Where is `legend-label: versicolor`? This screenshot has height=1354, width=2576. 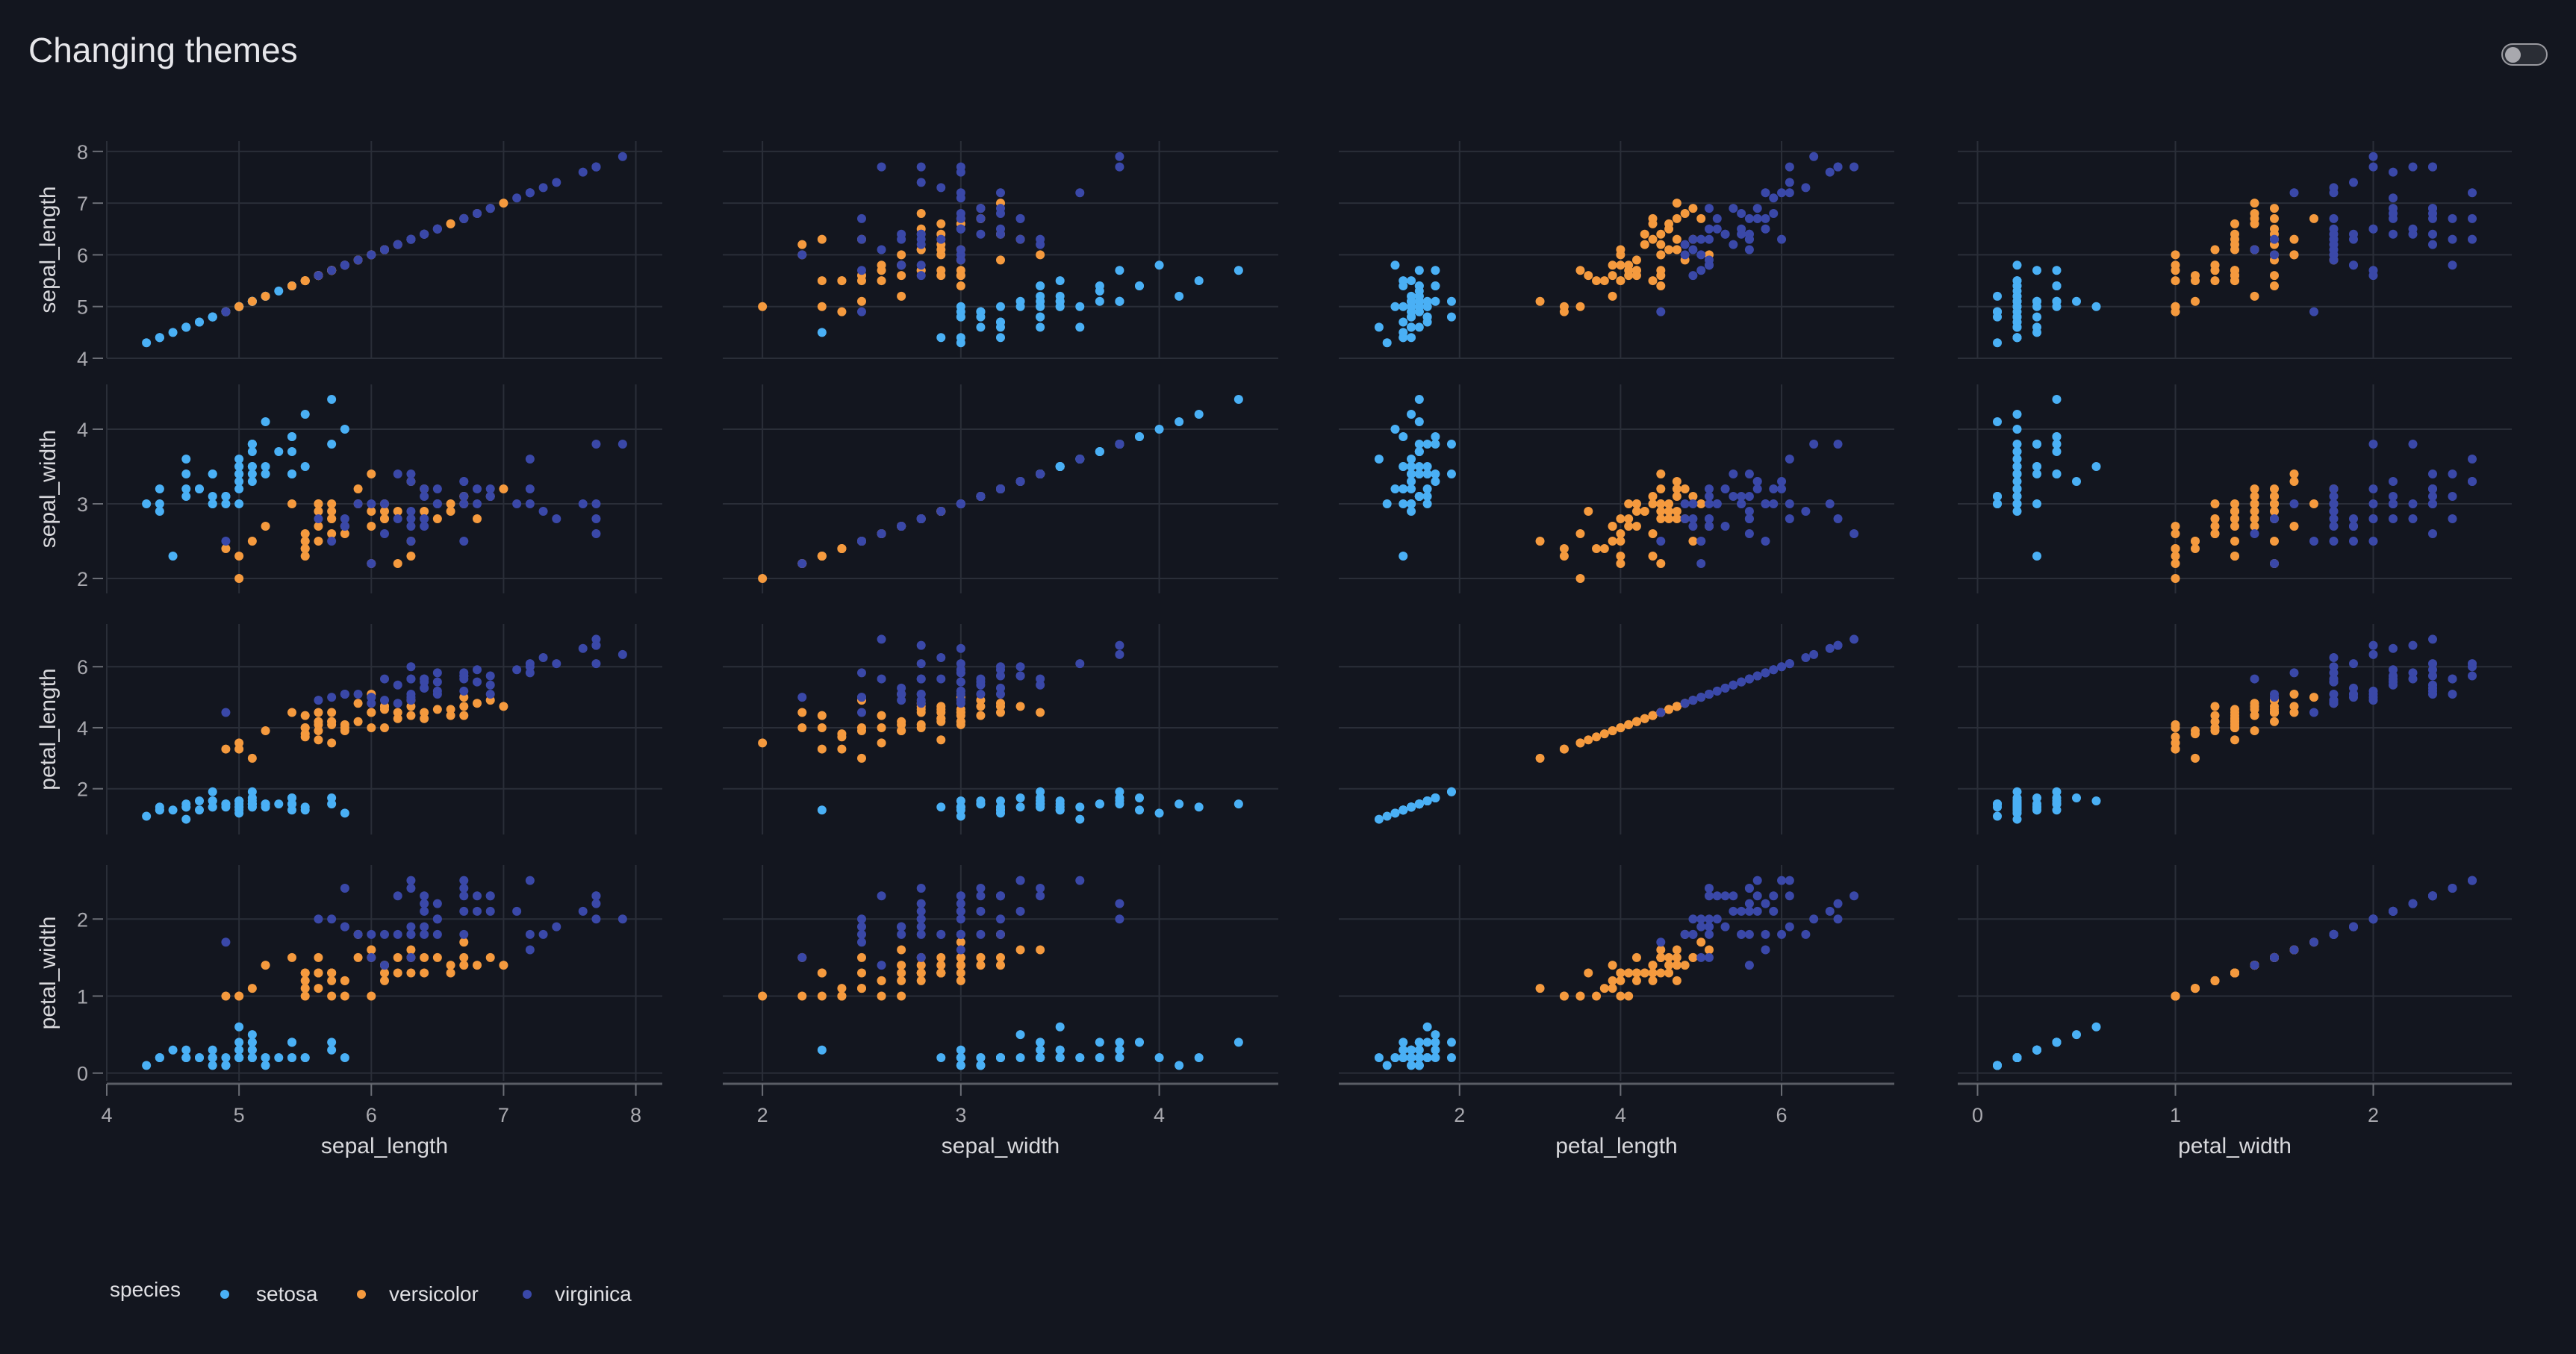 legend-label: versicolor is located at coordinates (434, 1293).